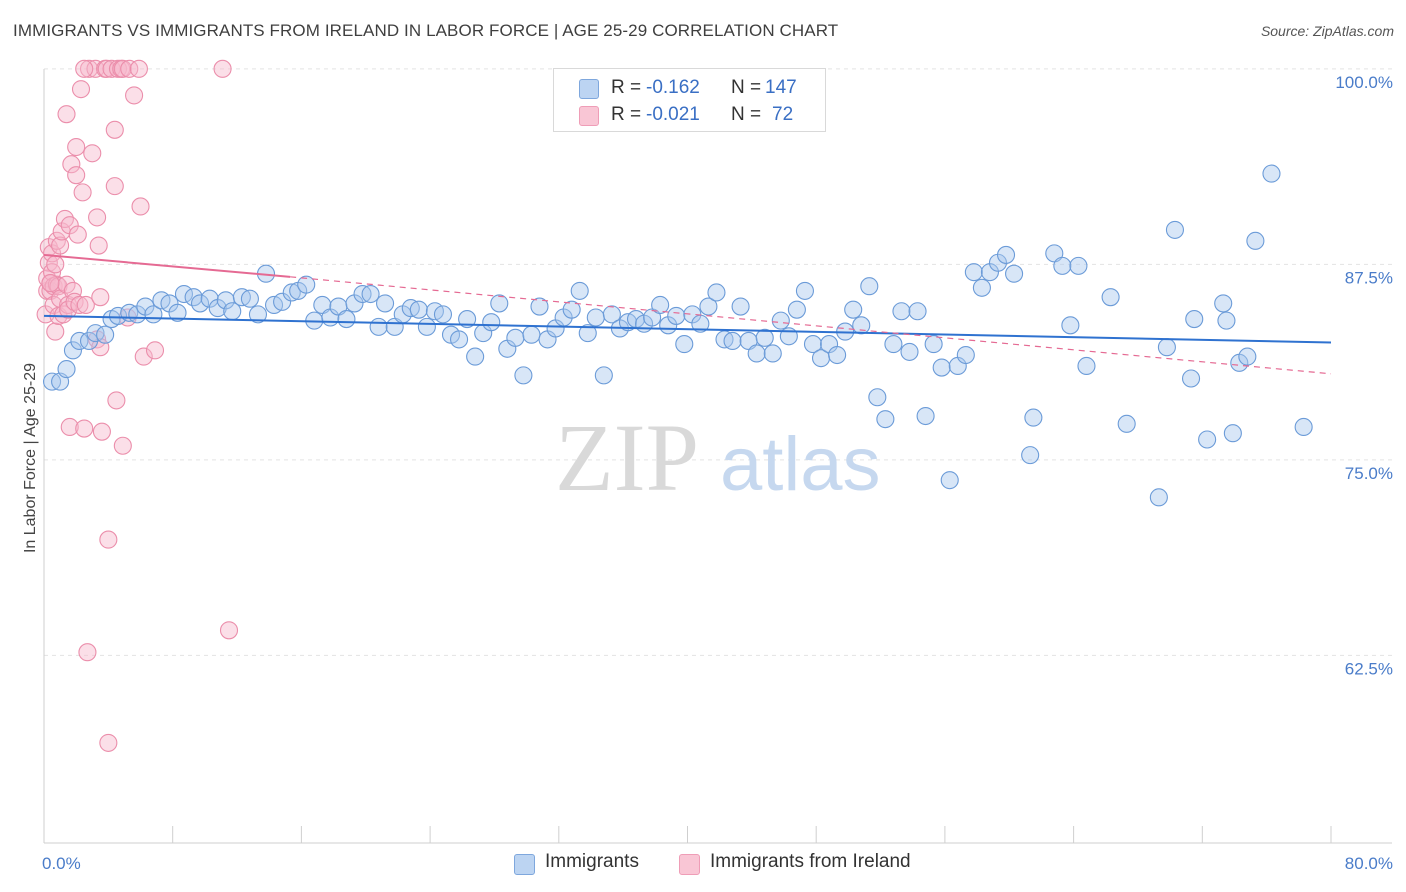 This screenshot has width=1406, height=892. Describe the element at coordinates (589, 116) in the screenshot. I see `legend-swatch-ireland` at that location.